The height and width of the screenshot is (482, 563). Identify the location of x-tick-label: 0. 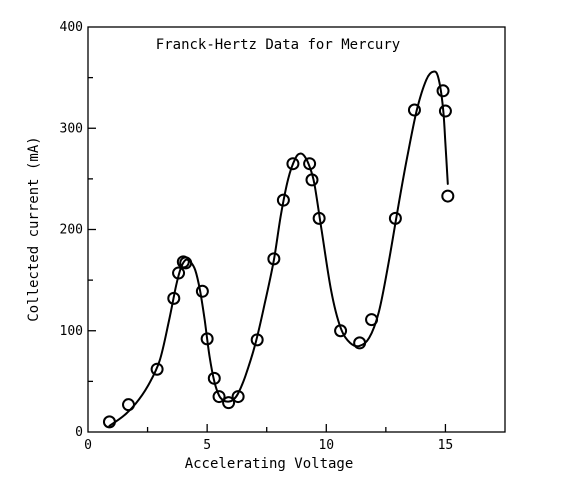
(88, 445).